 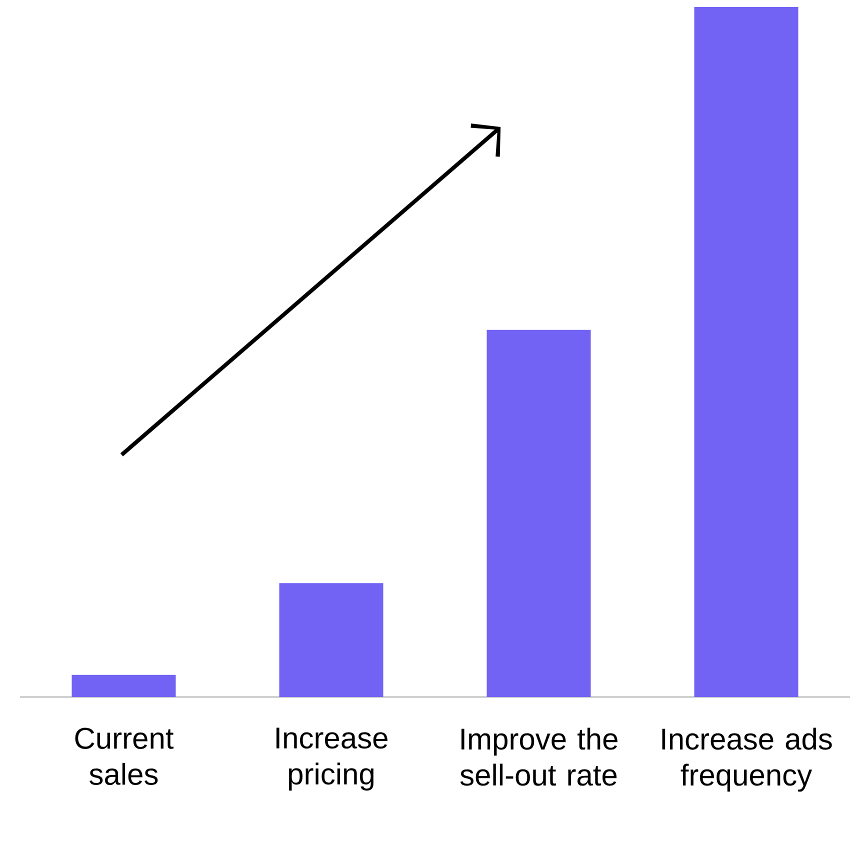 What do you see at coordinates (539, 757) in the screenshot?
I see `x-tick-label: Improve the sell-out rate` at bounding box center [539, 757].